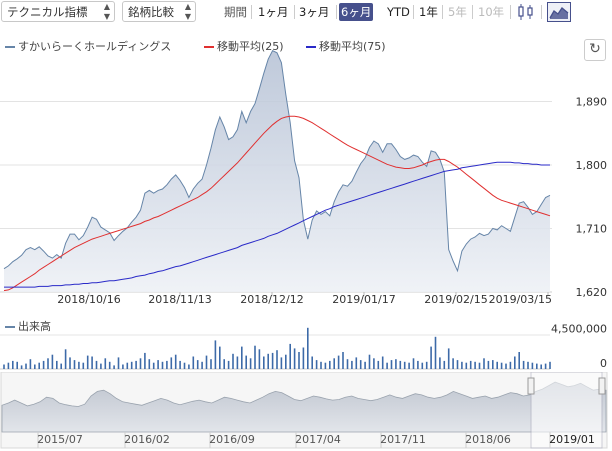 Image resolution: width=612 pixels, height=451 pixels. I want to click on refresh-button: ↻, so click(595, 50).